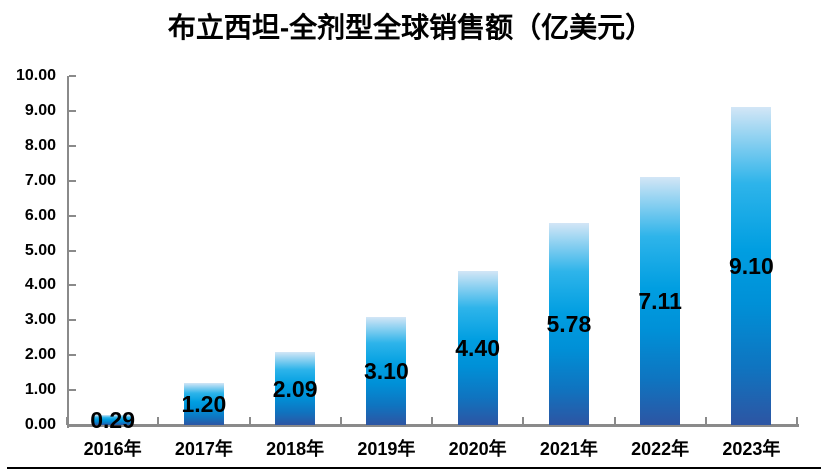 The height and width of the screenshot is (476, 821). What do you see at coordinates (433, 425) in the screenshot?
I see `x-axis-line` at bounding box center [433, 425].